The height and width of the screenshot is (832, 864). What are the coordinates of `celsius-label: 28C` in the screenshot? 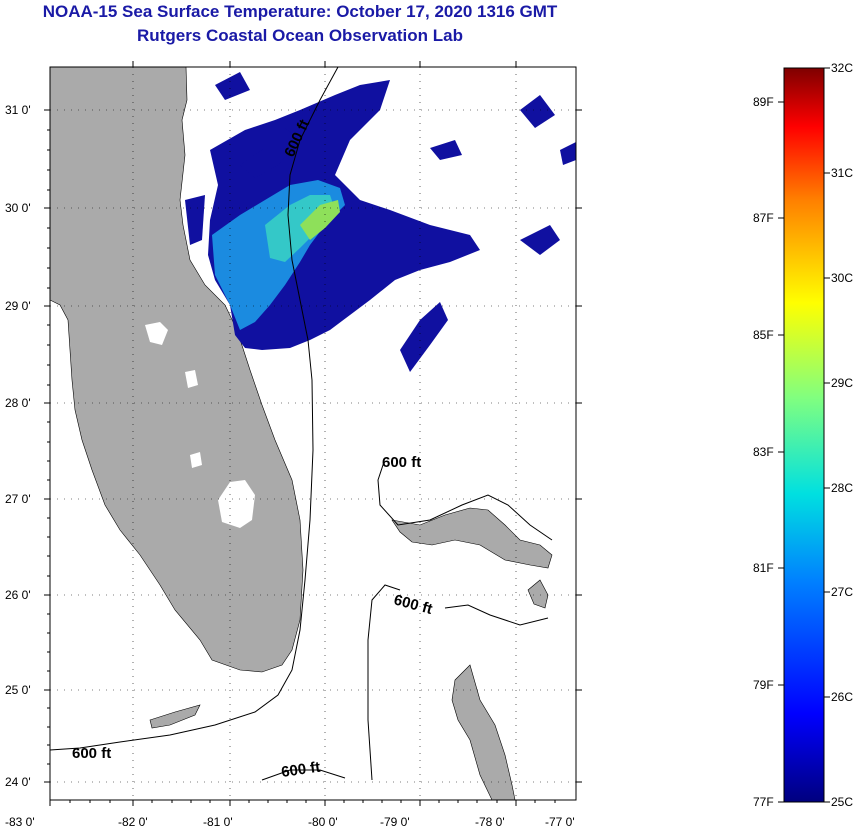 It's located at (842, 488).